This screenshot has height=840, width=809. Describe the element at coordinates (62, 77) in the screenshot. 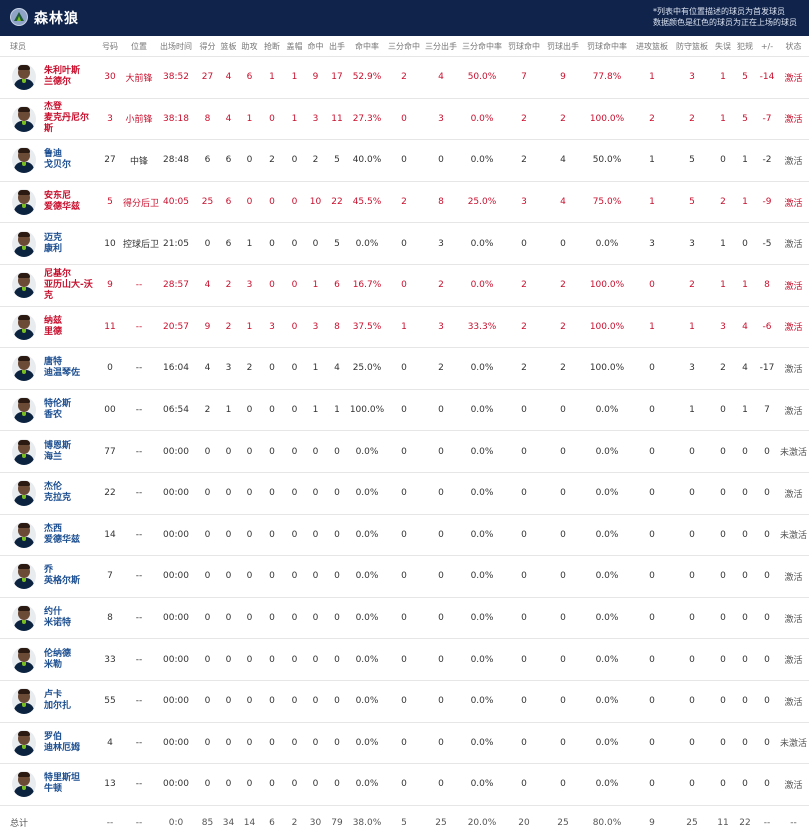

I see `player-name-link: 朱利叶斯 兰德尔` at that location.